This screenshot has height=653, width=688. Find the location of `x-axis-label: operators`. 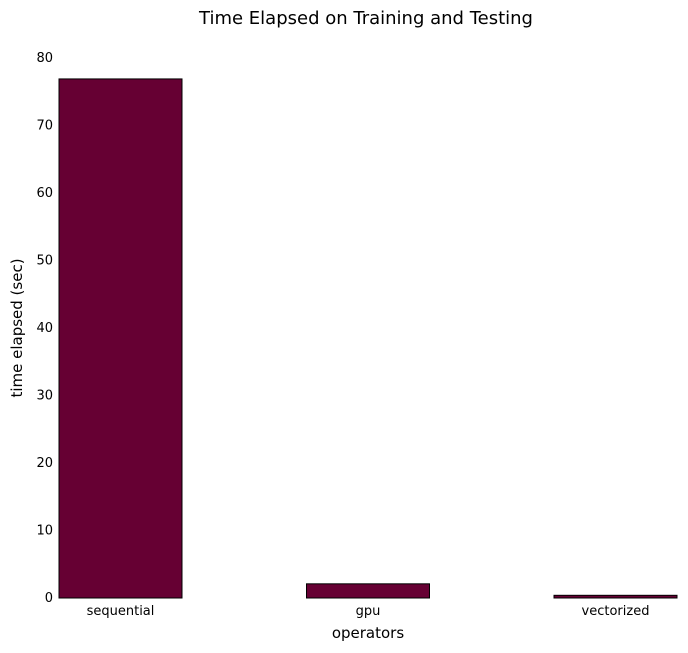

x-axis-label: operators is located at coordinates (368, 633).